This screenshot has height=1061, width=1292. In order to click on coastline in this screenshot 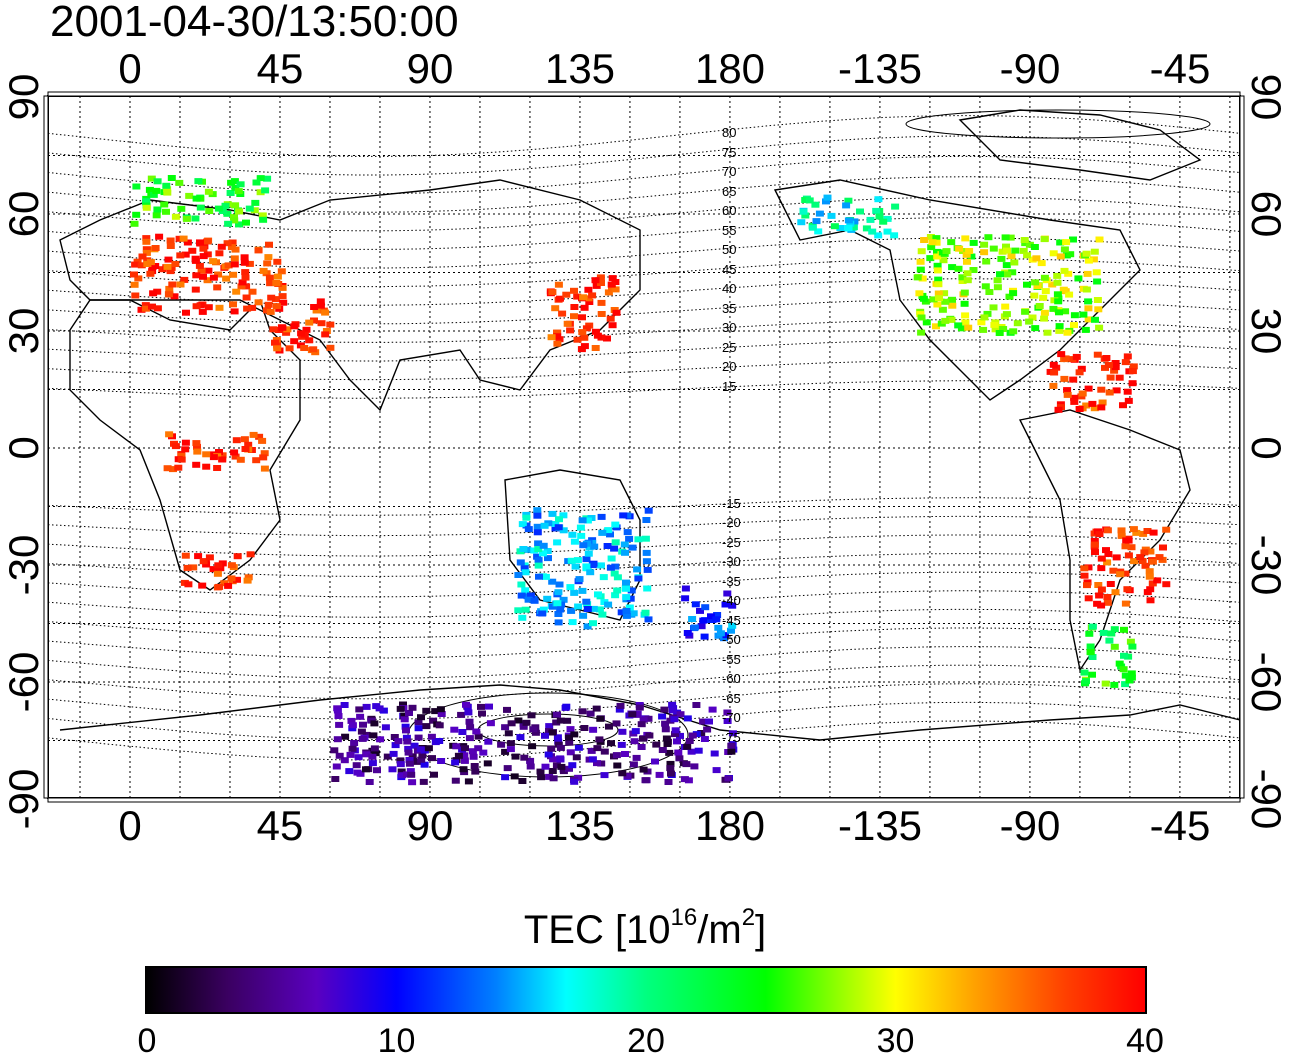, I will do `click(1104, 540)`.